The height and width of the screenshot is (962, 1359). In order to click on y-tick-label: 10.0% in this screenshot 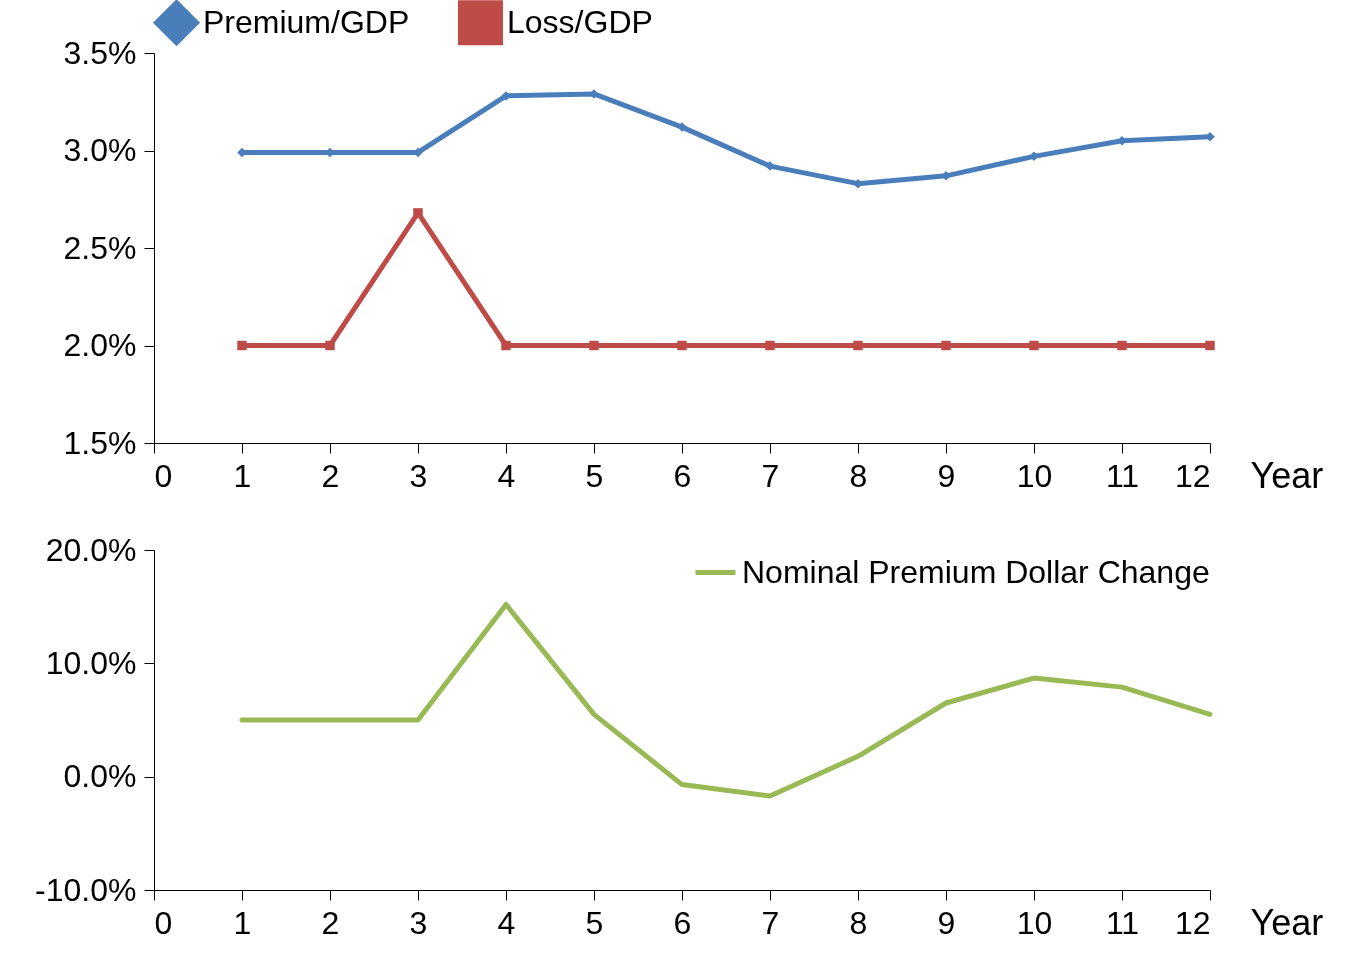, I will do `click(91, 662)`.